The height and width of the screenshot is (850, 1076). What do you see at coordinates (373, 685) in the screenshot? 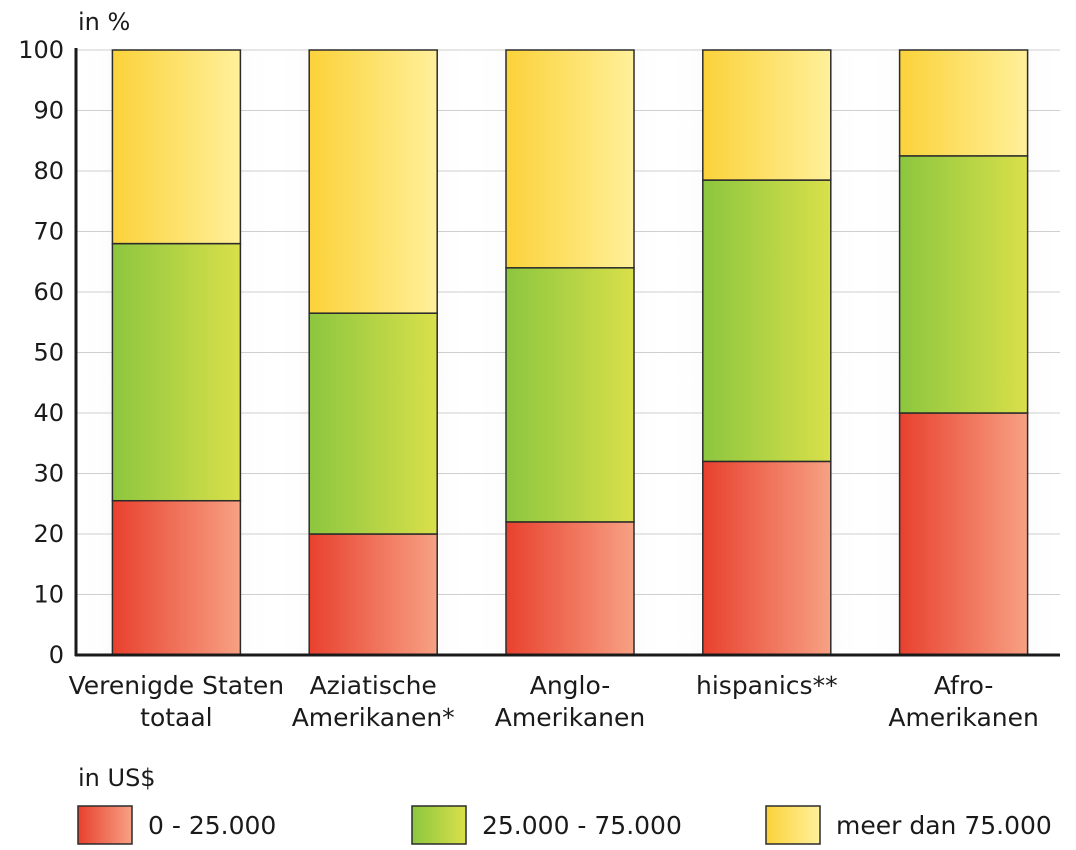
I see `x-category-label: Aziatische` at bounding box center [373, 685].